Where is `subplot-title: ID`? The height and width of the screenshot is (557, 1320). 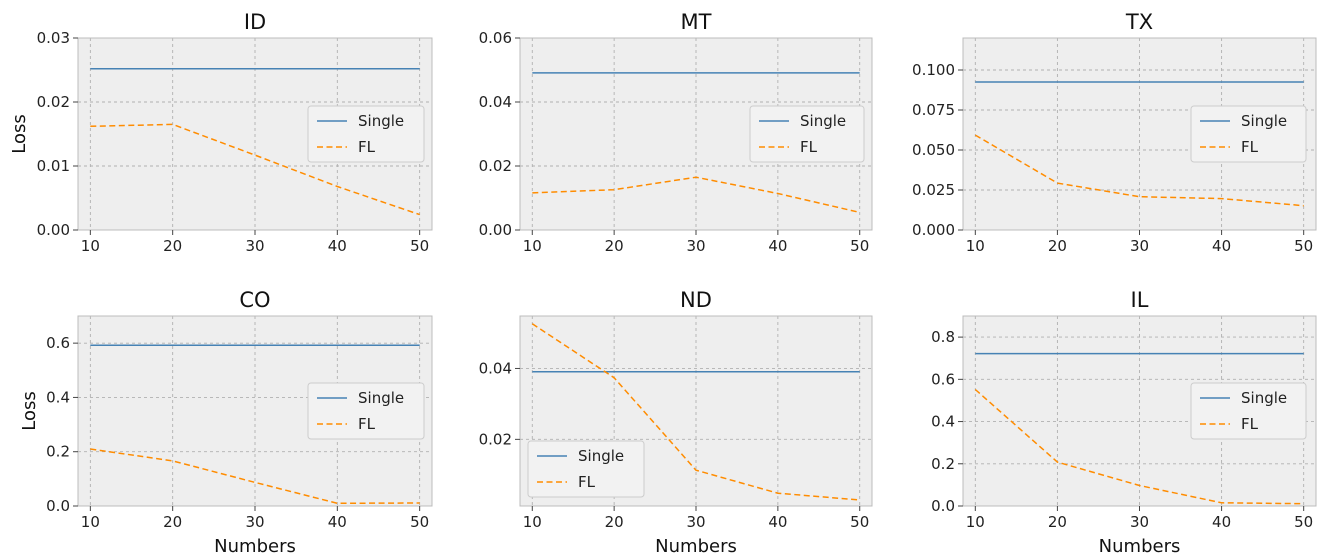
subplot-title: ID is located at coordinates (255, 22).